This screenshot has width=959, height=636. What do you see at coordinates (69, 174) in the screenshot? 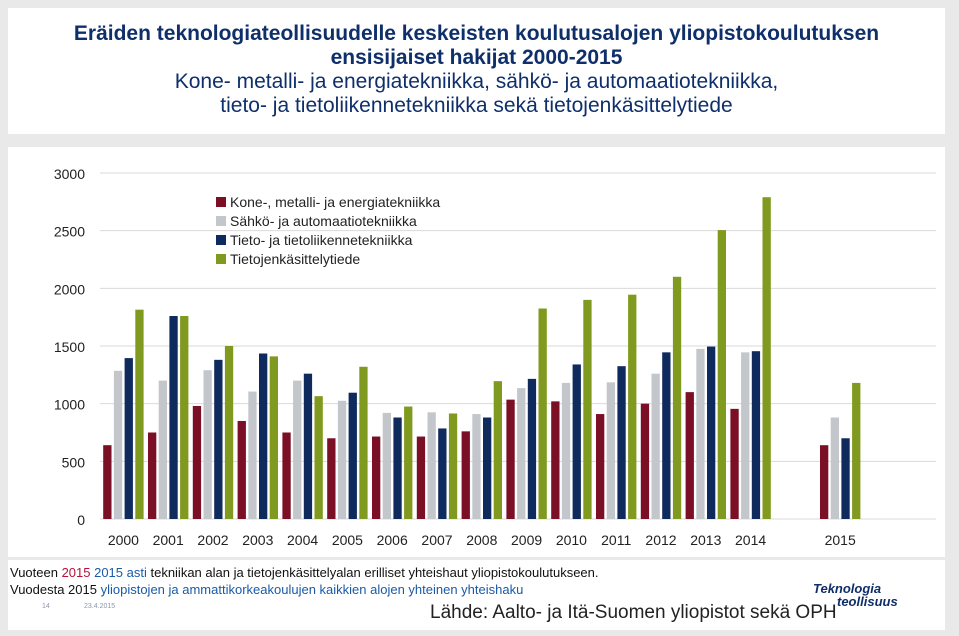
I see `y-tick-label: 3000` at bounding box center [69, 174].